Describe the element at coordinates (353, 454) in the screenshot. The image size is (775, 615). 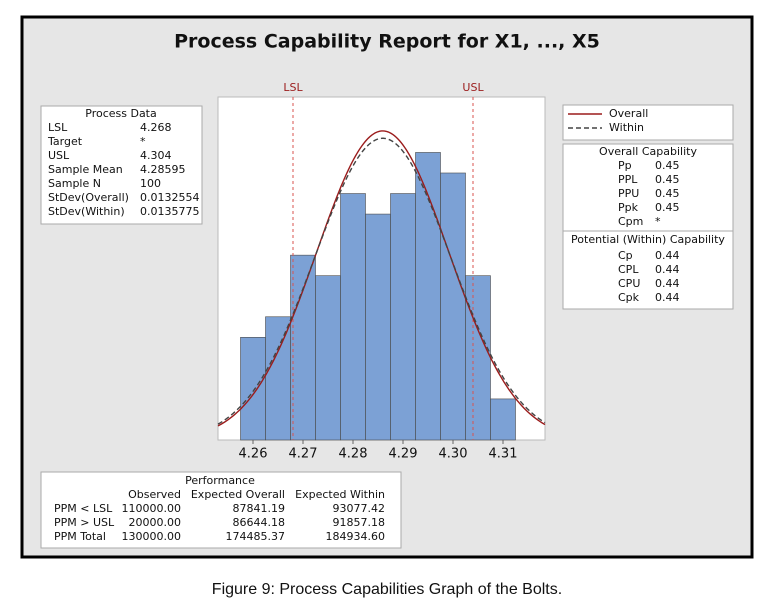
I see `x-tick-label: 4.28` at that location.